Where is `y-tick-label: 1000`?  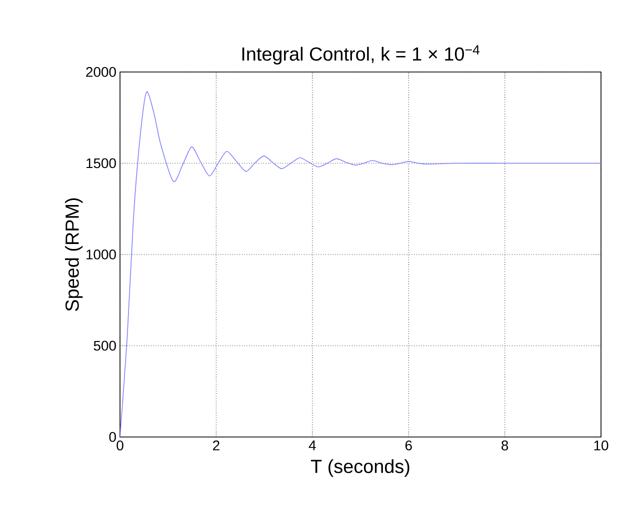
y-tick-label: 1000 is located at coordinates (101, 255).